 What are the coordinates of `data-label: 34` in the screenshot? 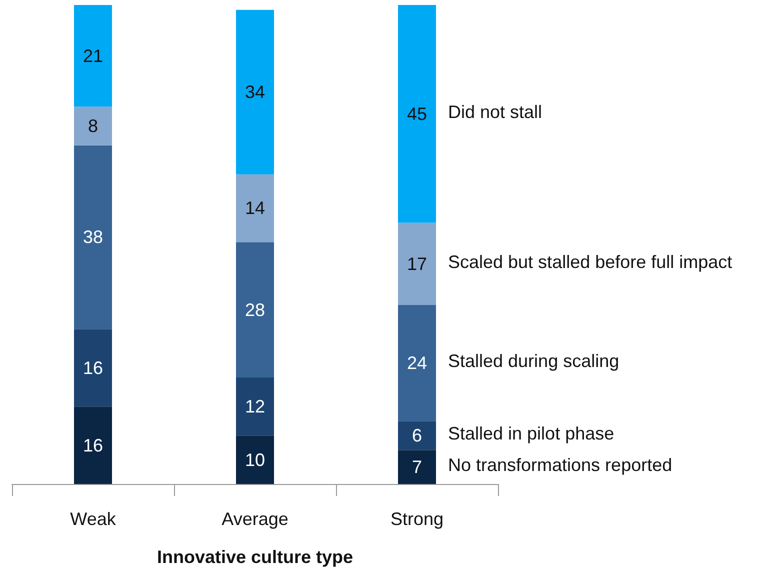 It's located at (255, 92).